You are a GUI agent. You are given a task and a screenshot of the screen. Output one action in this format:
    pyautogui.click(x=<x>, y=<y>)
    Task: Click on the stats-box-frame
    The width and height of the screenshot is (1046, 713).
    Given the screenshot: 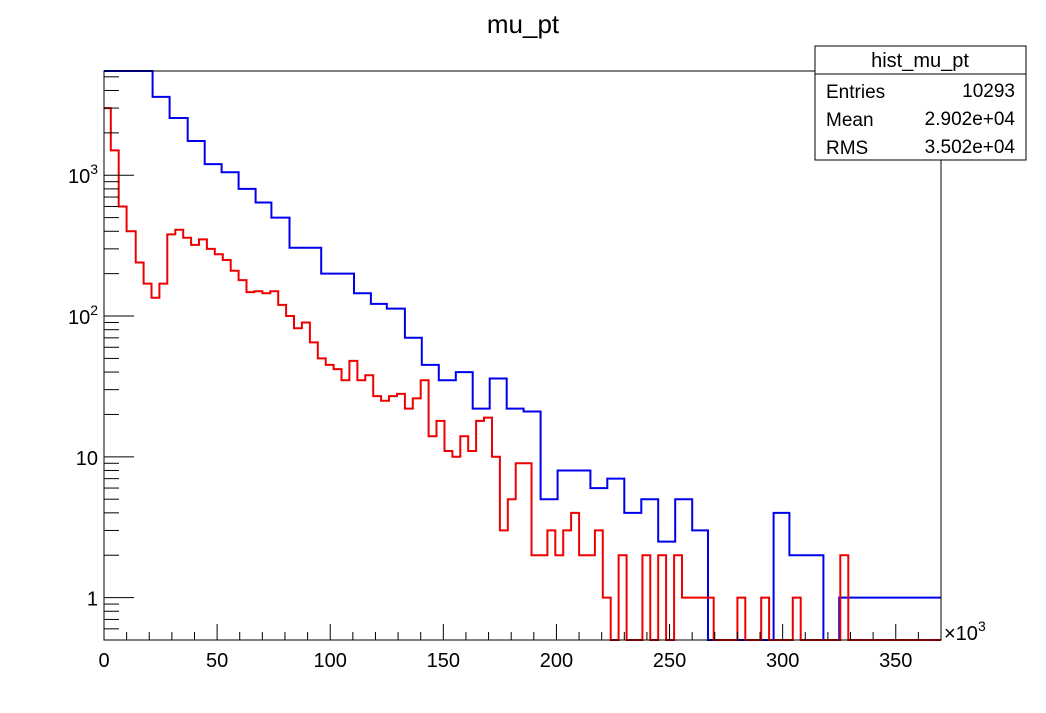 What is the action you would take?
    pyautogui.click(x=920, y=103)
    